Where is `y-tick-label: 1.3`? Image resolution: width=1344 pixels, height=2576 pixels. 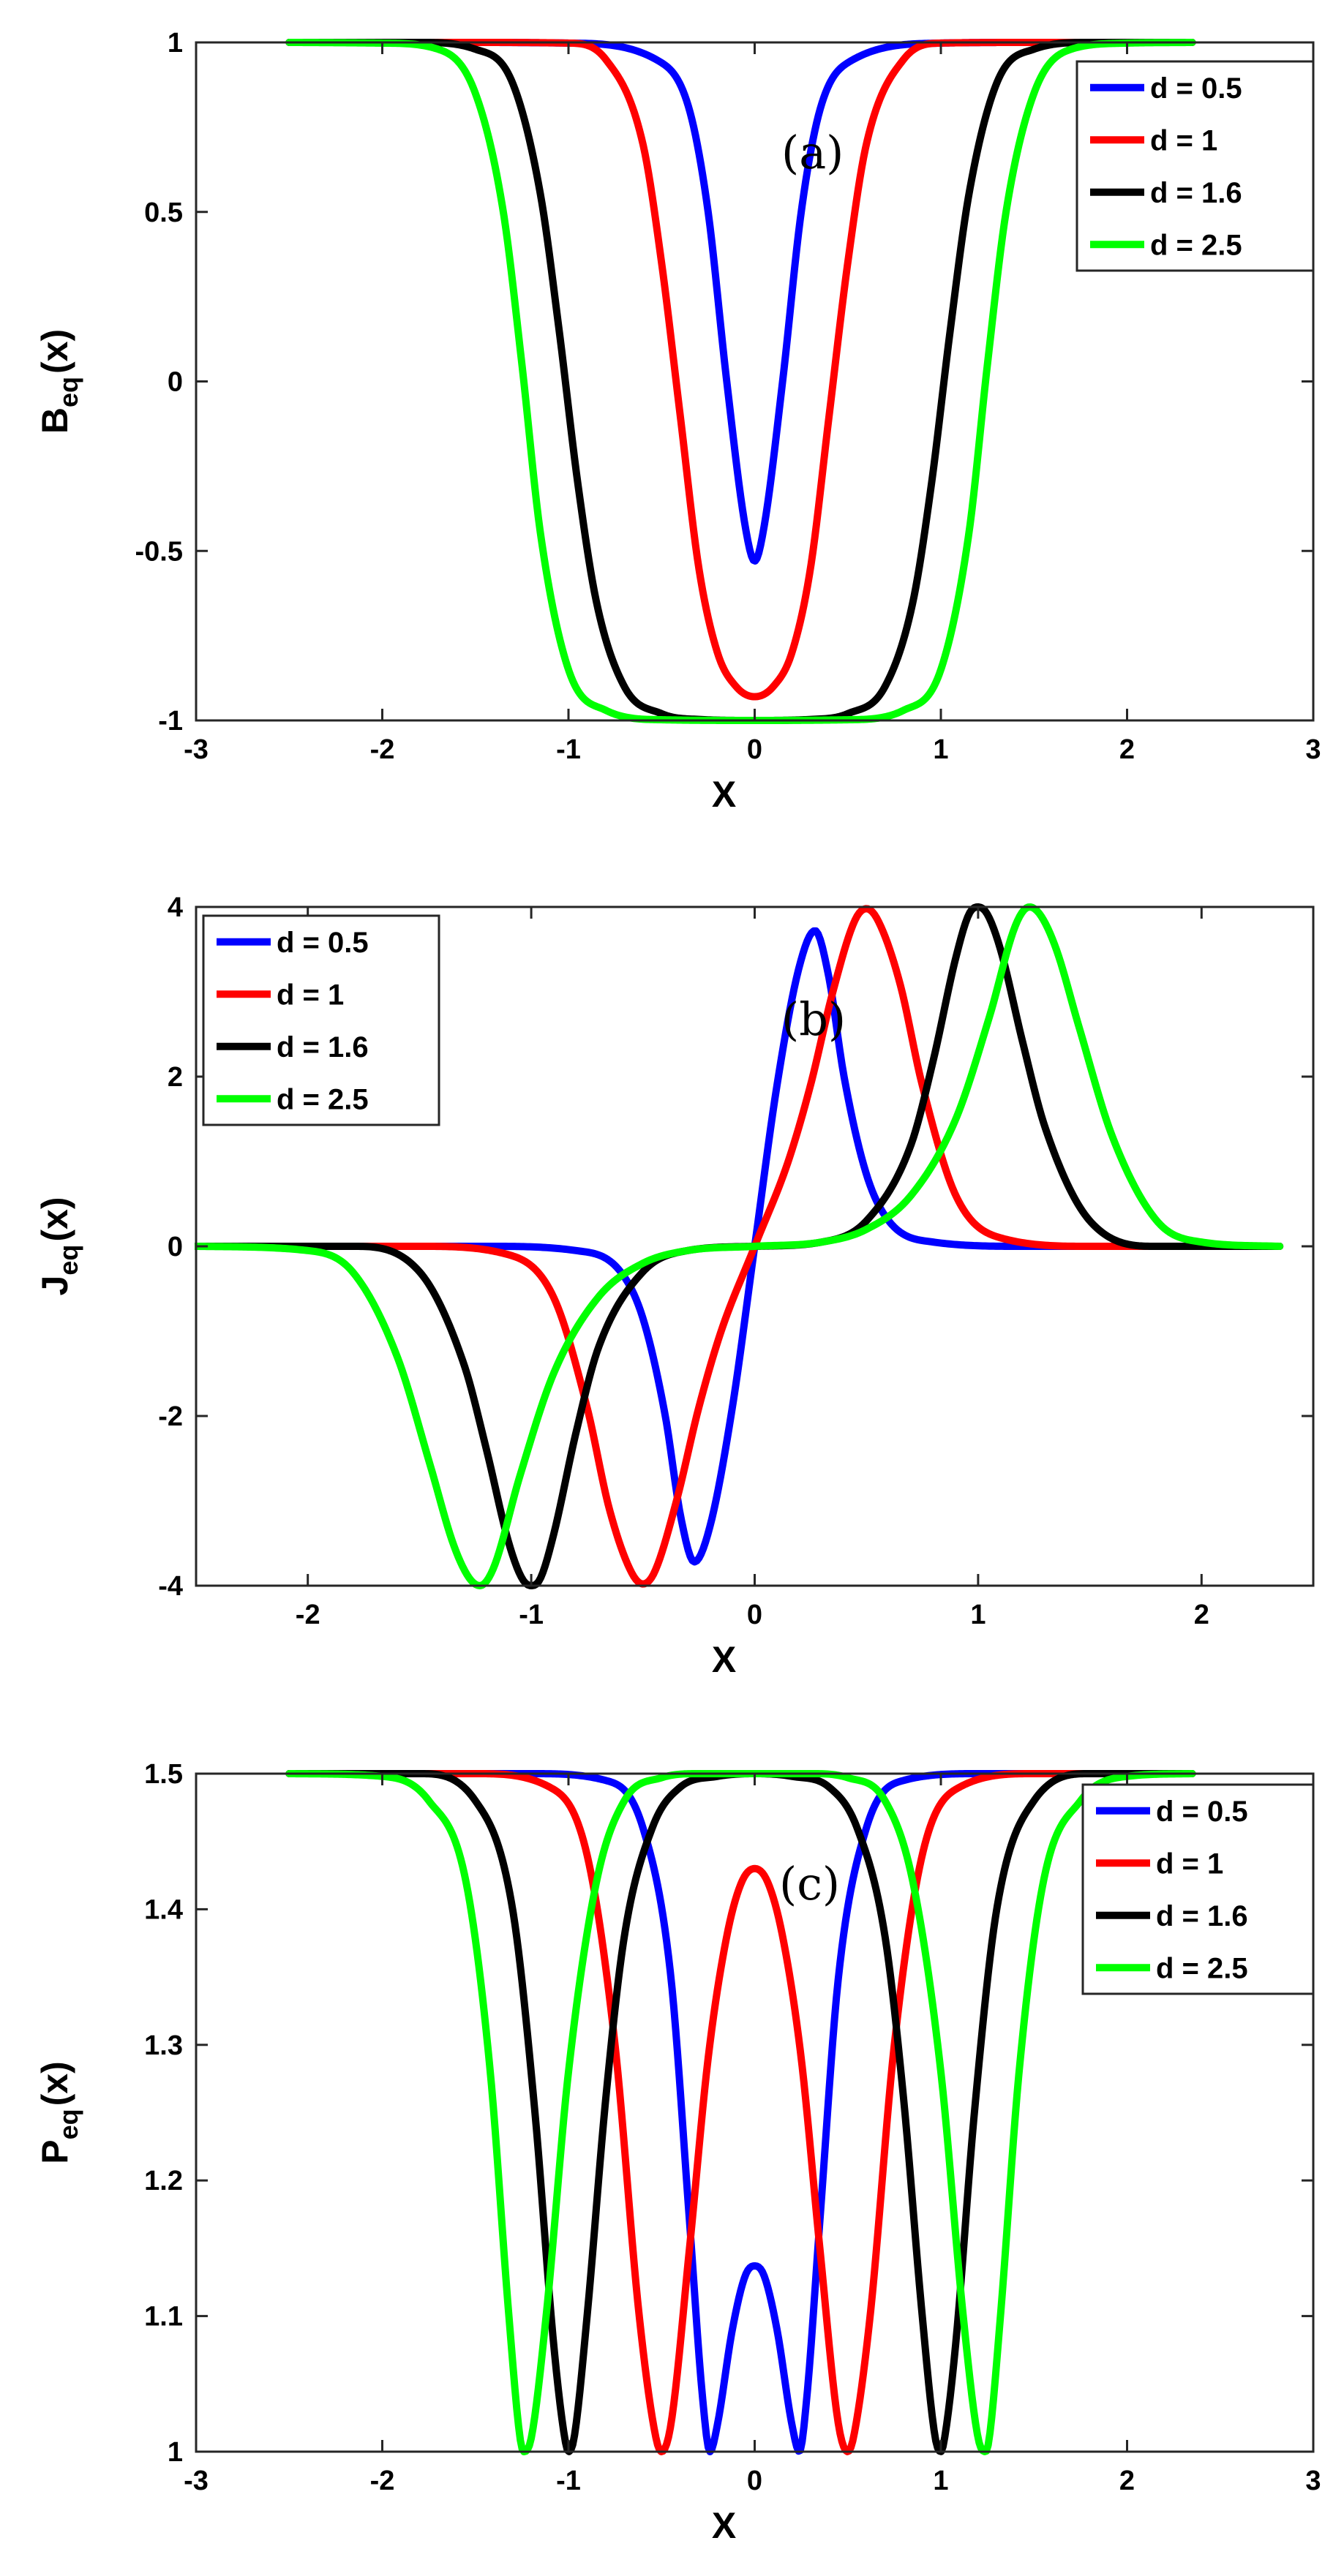
y-tick-label: 1.3 is located at coordinates (163, 2045).